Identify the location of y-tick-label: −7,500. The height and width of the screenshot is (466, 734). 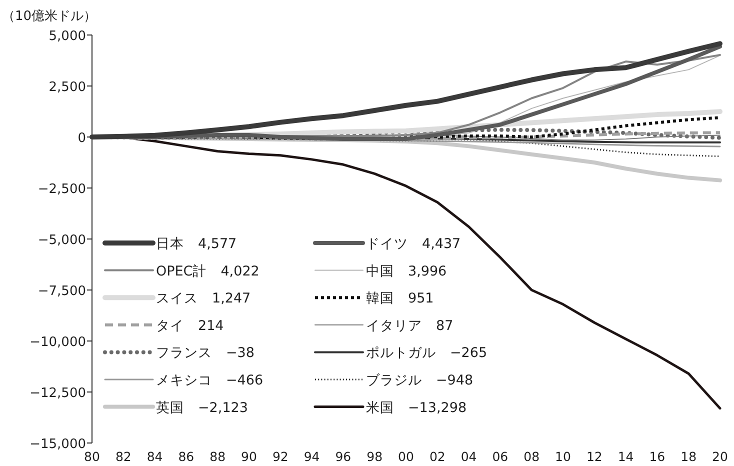
(62, 291).